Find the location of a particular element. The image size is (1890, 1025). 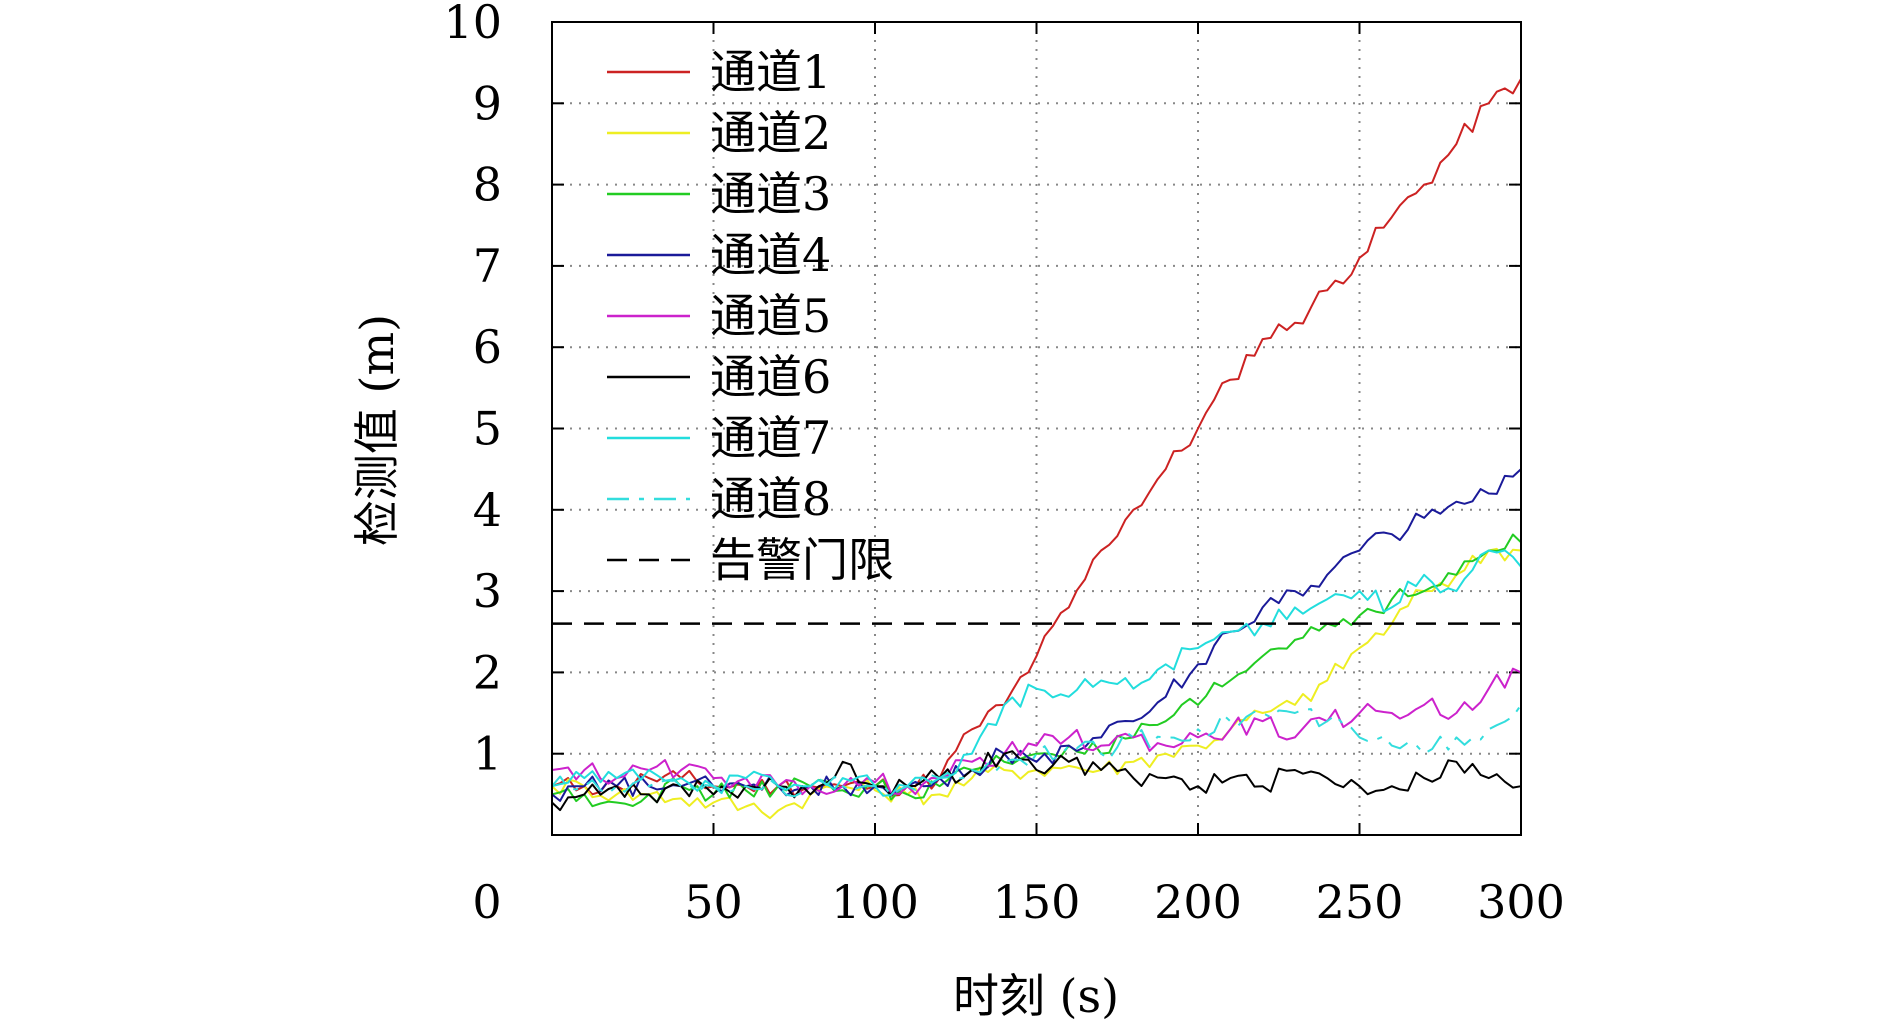

y-tick-label: 6 is located at coordinates (487, 347).